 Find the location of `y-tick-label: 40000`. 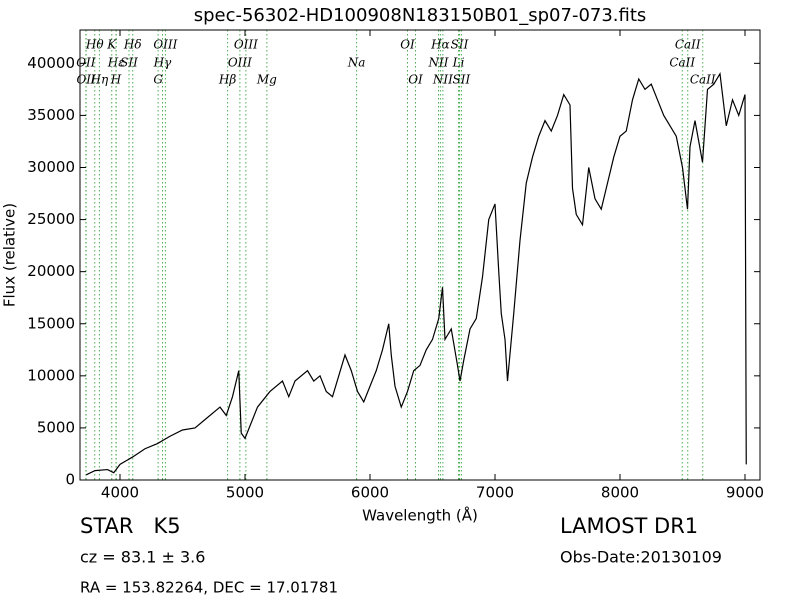

y-tick-label: 40000 is located at coordinates (51, 63).